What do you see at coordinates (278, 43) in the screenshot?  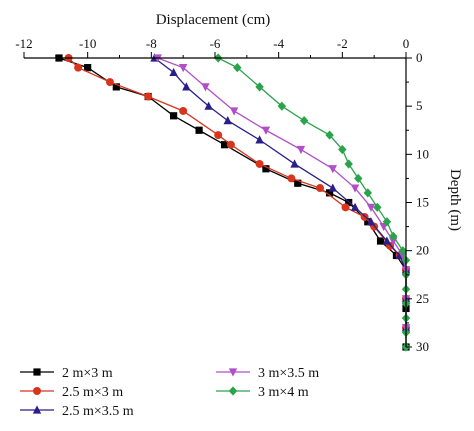 I see `x-tick-label: -4` at bounding box center [278, 43].